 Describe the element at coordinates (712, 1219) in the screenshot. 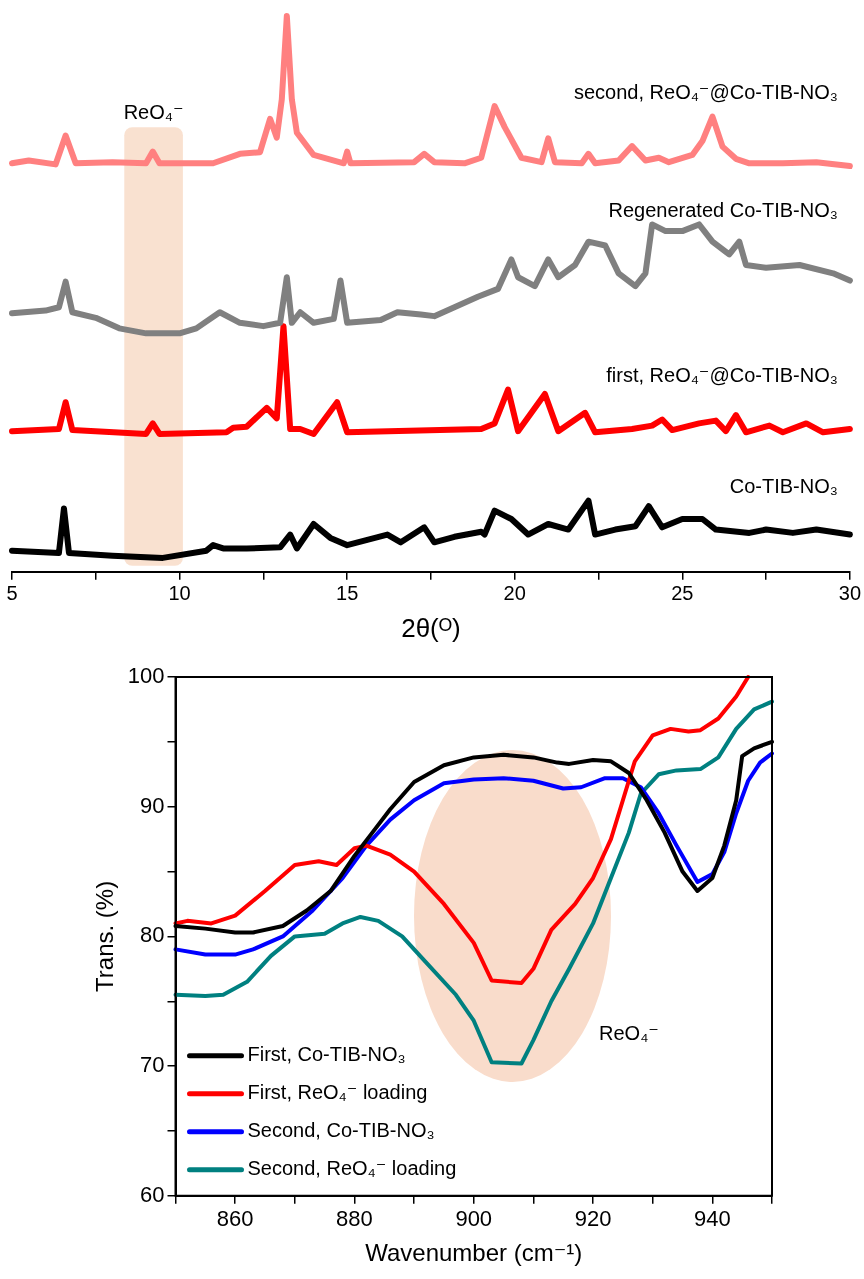

I see `x-tick-label: 940` at that location.